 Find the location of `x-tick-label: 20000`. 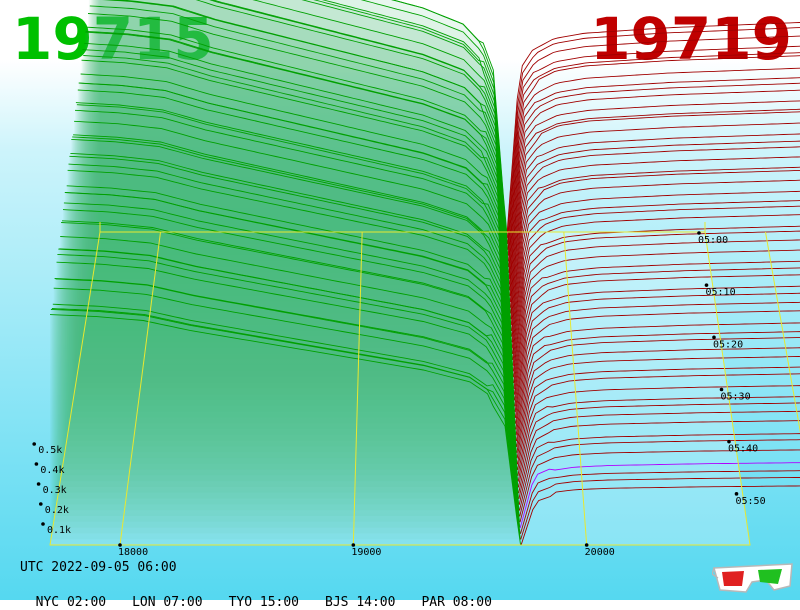

x-tick-label: 20000 is located at coordinates (600, 552).